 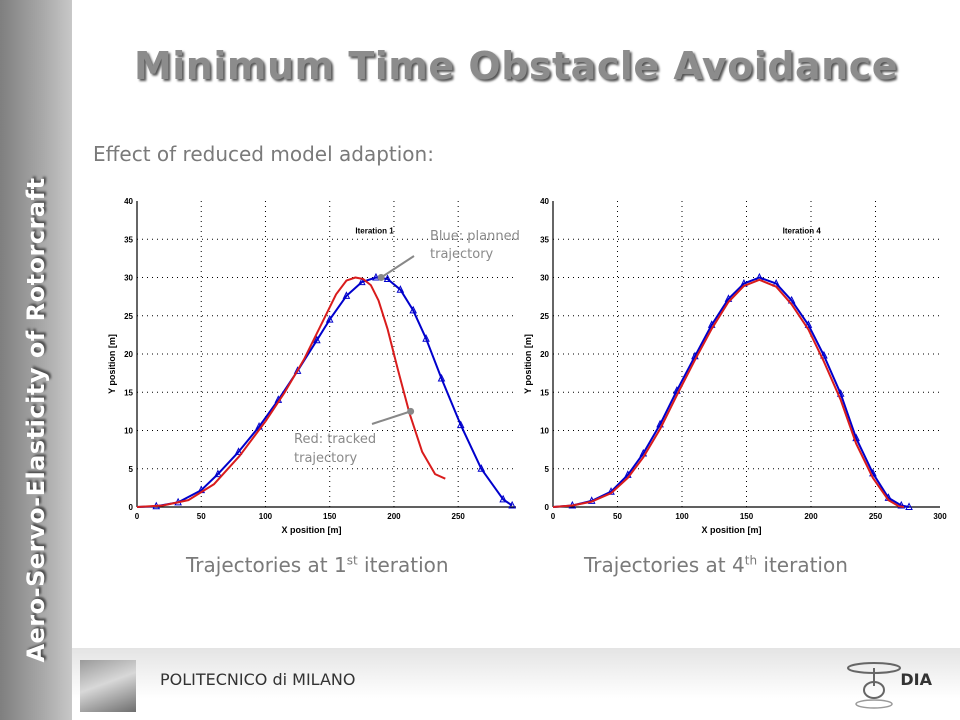 What do you see at coordinates (516, 66) in the screenshot?
I see `slide-title: Minimum Time Obstacle Avoidance` at bounding box center [516, 66].